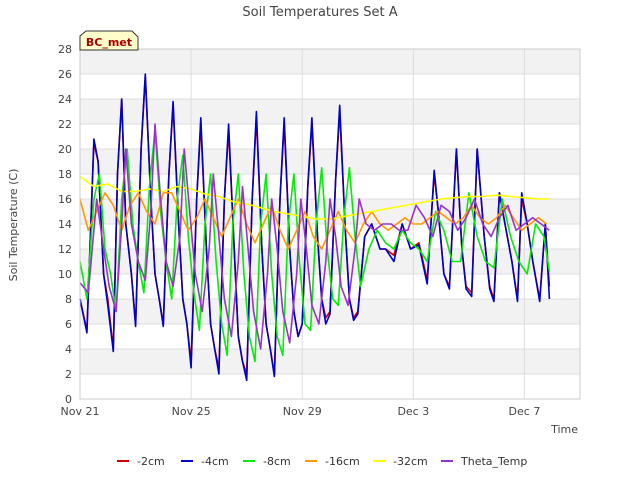 The height and width of the screenshot is (480, 640). Describe the element at coordinates (525, 411) in the screenshot. I see `x-tick-label: Dec 7` at that location.